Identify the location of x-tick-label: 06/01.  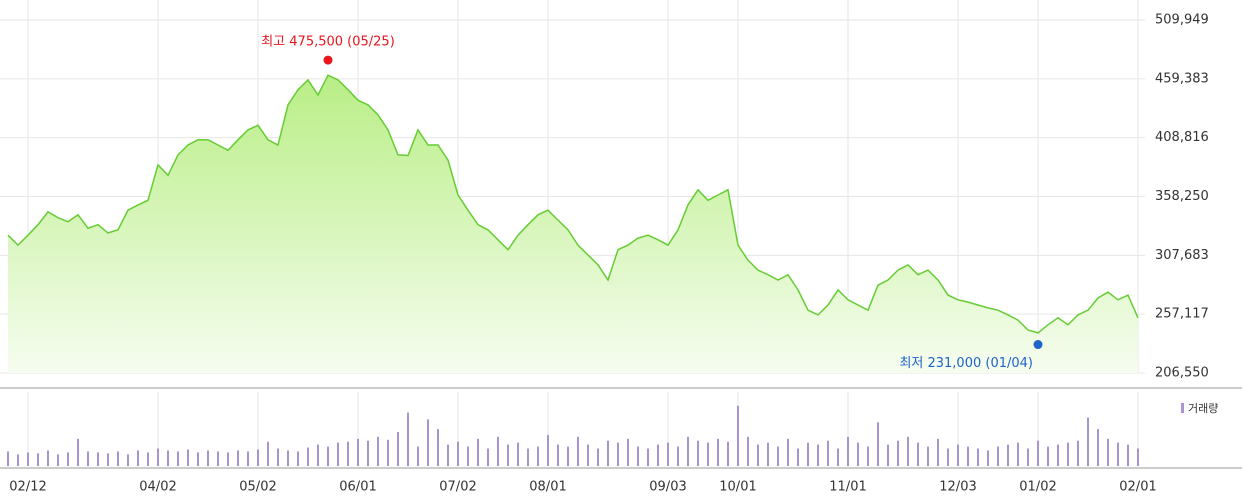
(357, 487).